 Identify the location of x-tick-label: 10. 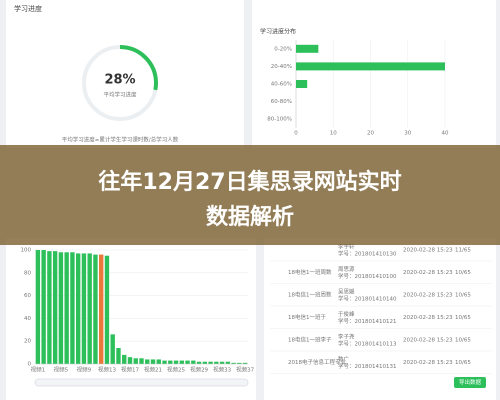
(333, 134).